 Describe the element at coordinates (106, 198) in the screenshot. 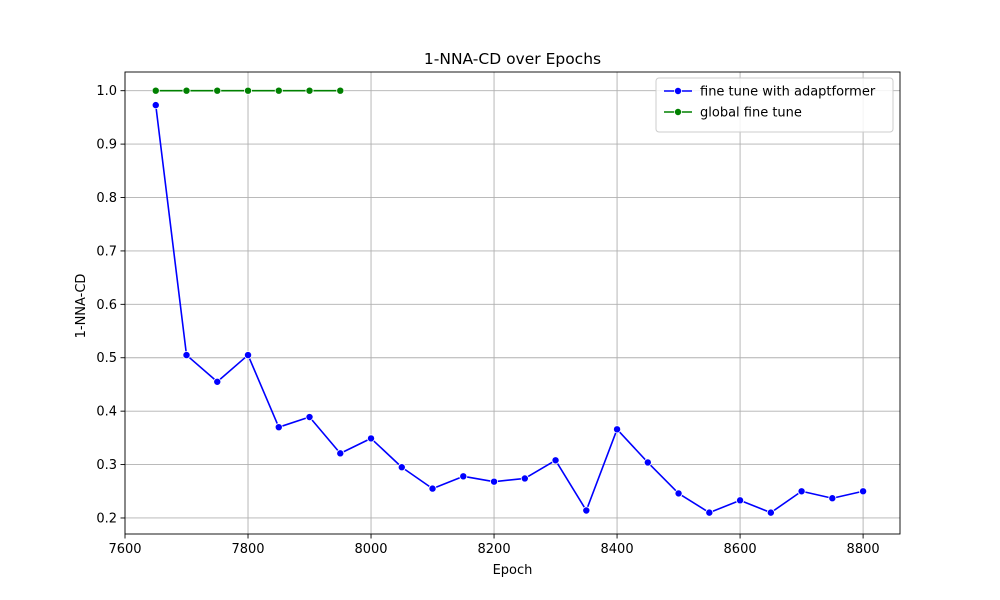

I see `y-tick-label: 0.8` at that location.